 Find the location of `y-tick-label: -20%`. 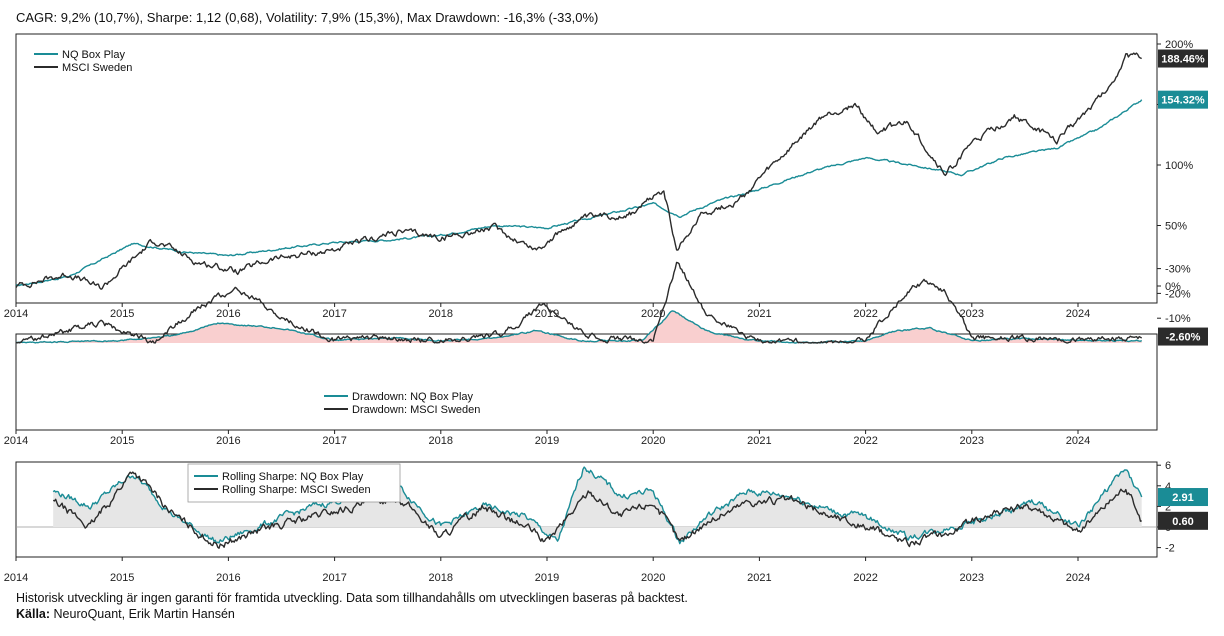

y-tick-label: -20% is located at coordinates (1178, 294).